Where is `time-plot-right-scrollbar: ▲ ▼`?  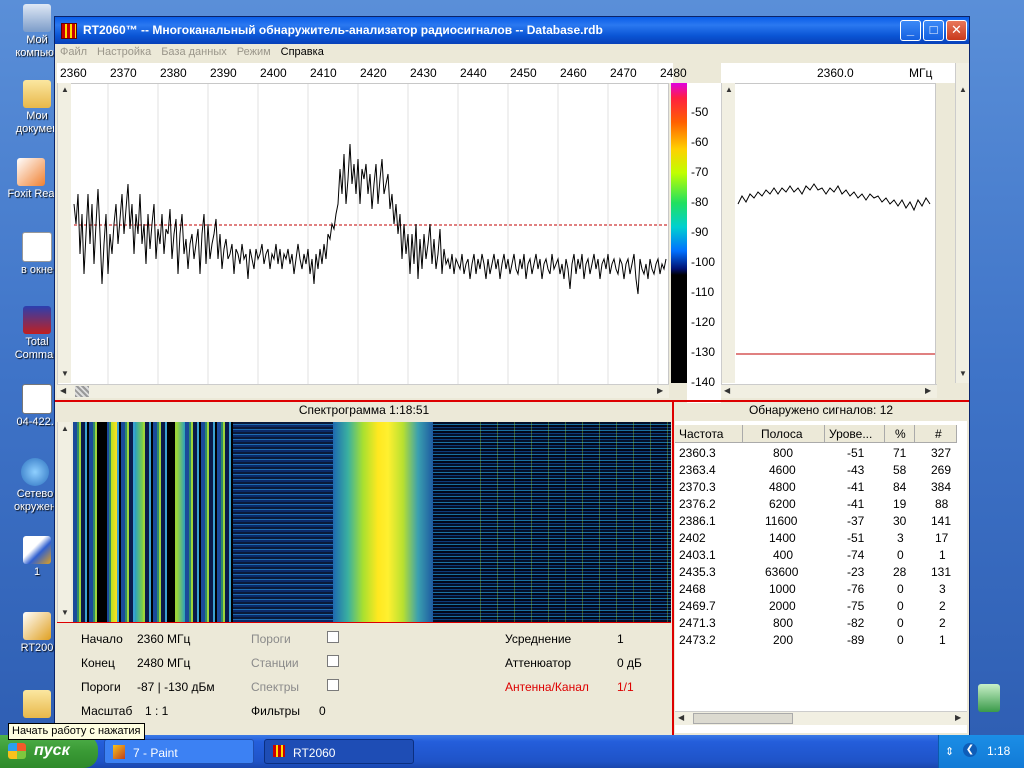
time-plot-right-scrollbar: ▲ ▼ is located at coordinates (962, 223).